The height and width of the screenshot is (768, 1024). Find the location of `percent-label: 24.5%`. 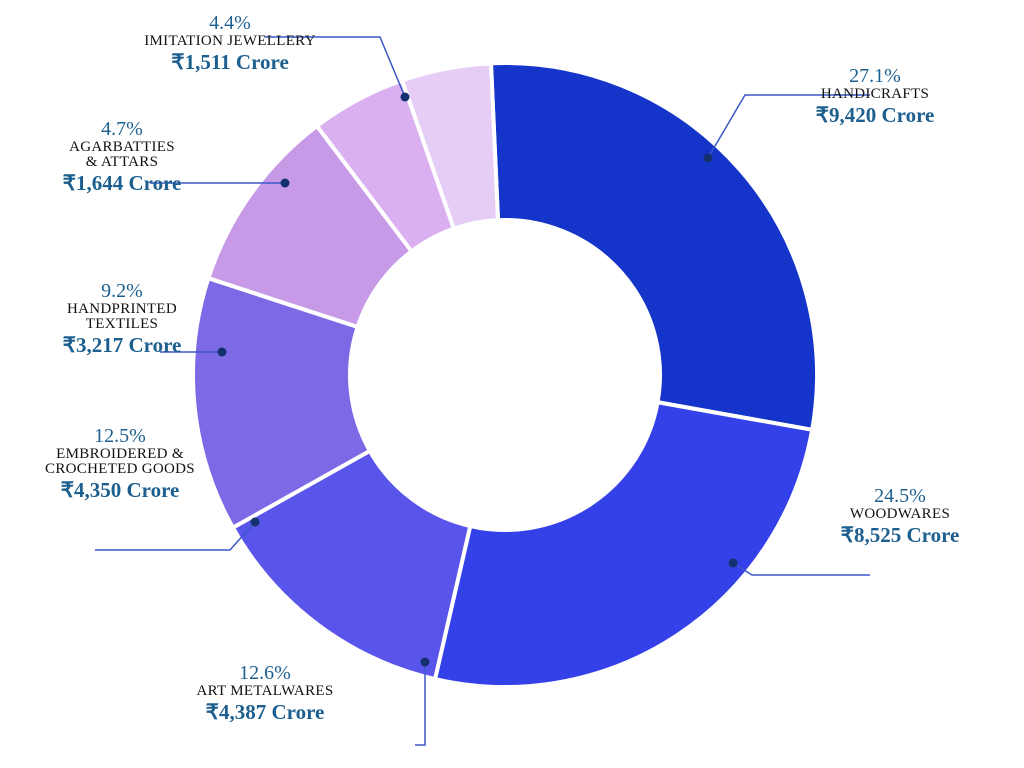

percent-label: 24.5% is located at coordinates (900, 496).